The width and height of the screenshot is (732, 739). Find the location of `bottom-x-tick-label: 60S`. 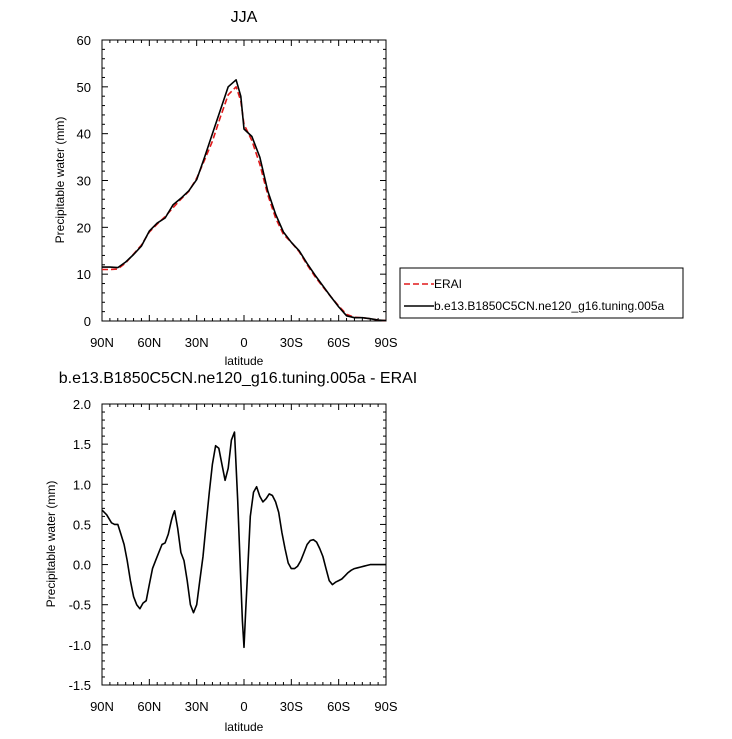

bottom-x-tick-label: 60S is located at coordinates (338, 706).